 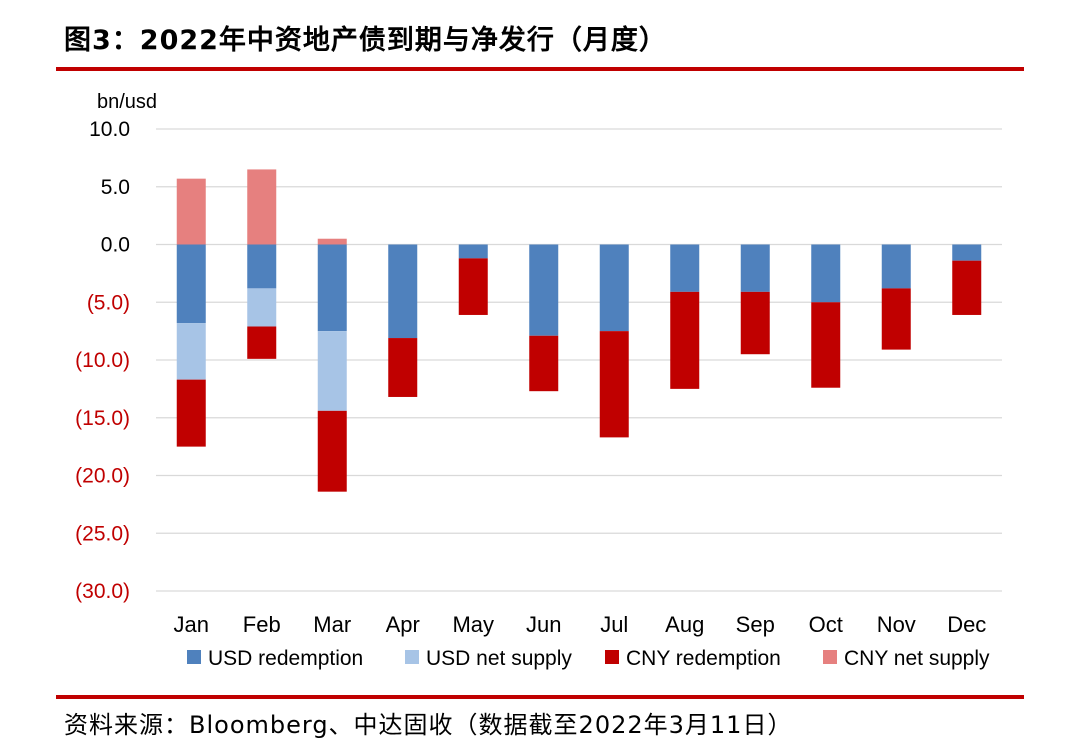 I want to click on x-tick-label: Jul, so click(x=614, y=624).